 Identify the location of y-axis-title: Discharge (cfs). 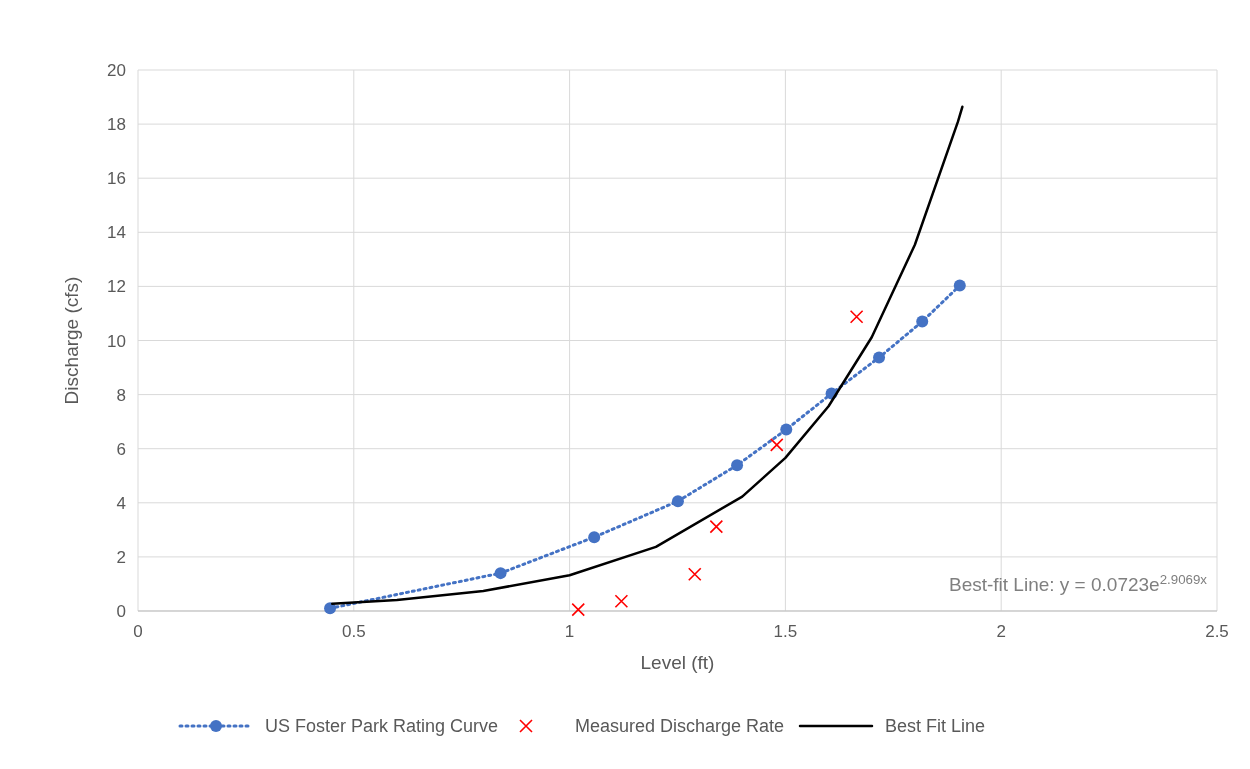
(71, 340).